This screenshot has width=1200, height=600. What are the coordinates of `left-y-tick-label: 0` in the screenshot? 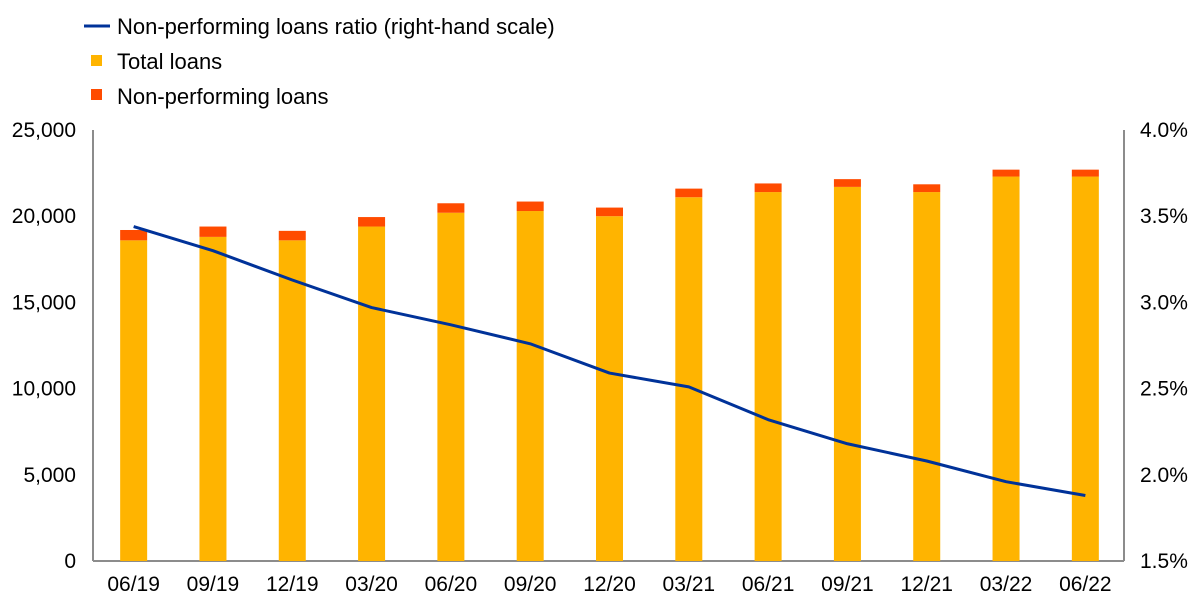 It's located at (70, 561).